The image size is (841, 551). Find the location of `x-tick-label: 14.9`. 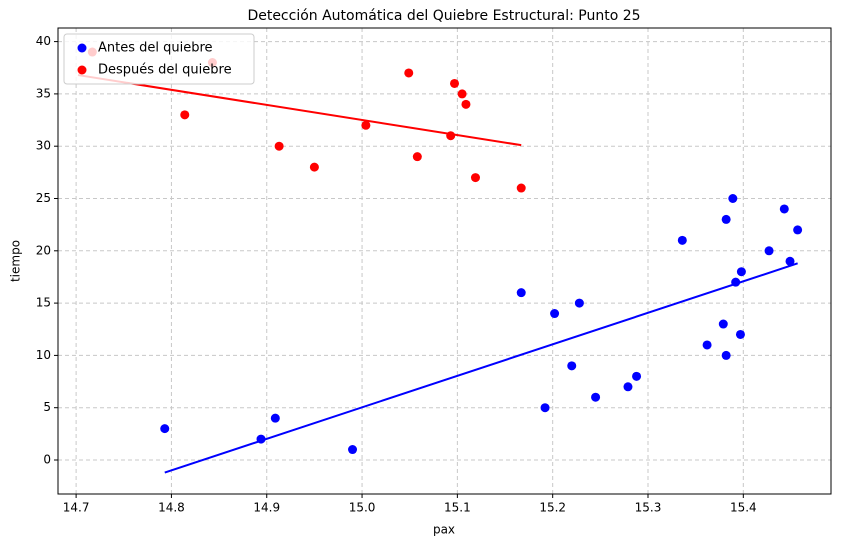

x-tick-label: 14.9 is located at coordinates (266, 508).